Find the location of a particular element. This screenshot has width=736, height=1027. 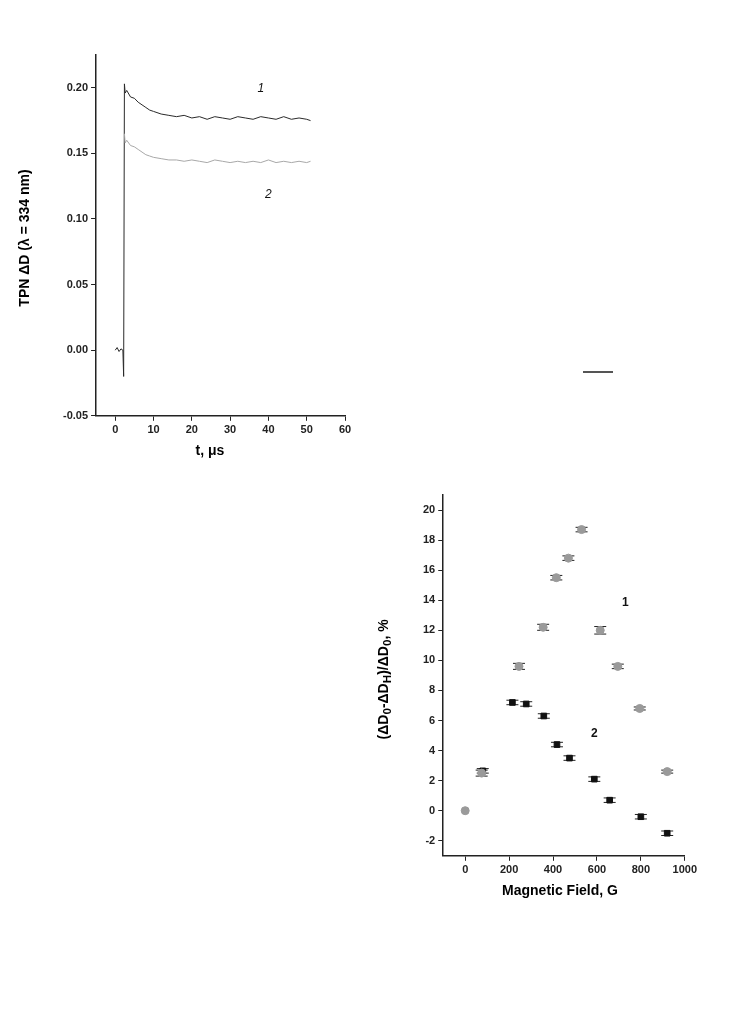

y-axis-title: TPN ΔD (λ = 334 nm) is located at coordinates (24, 238).